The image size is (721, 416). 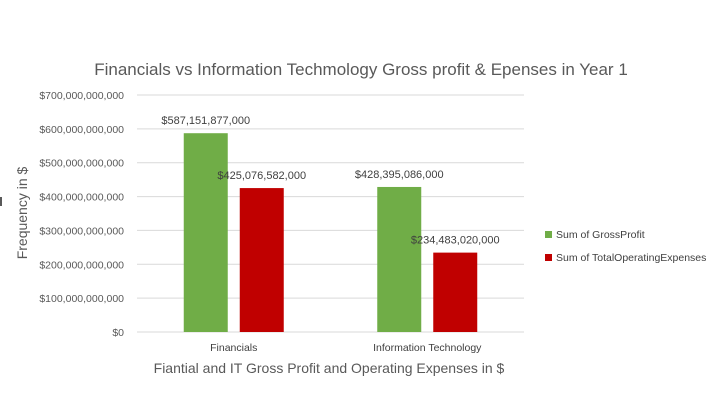 What do you see at coordinates (81, 231) in the screenshot?
I see `y-tick-label: $300,000,000,000` at bounding box center [81, 231].